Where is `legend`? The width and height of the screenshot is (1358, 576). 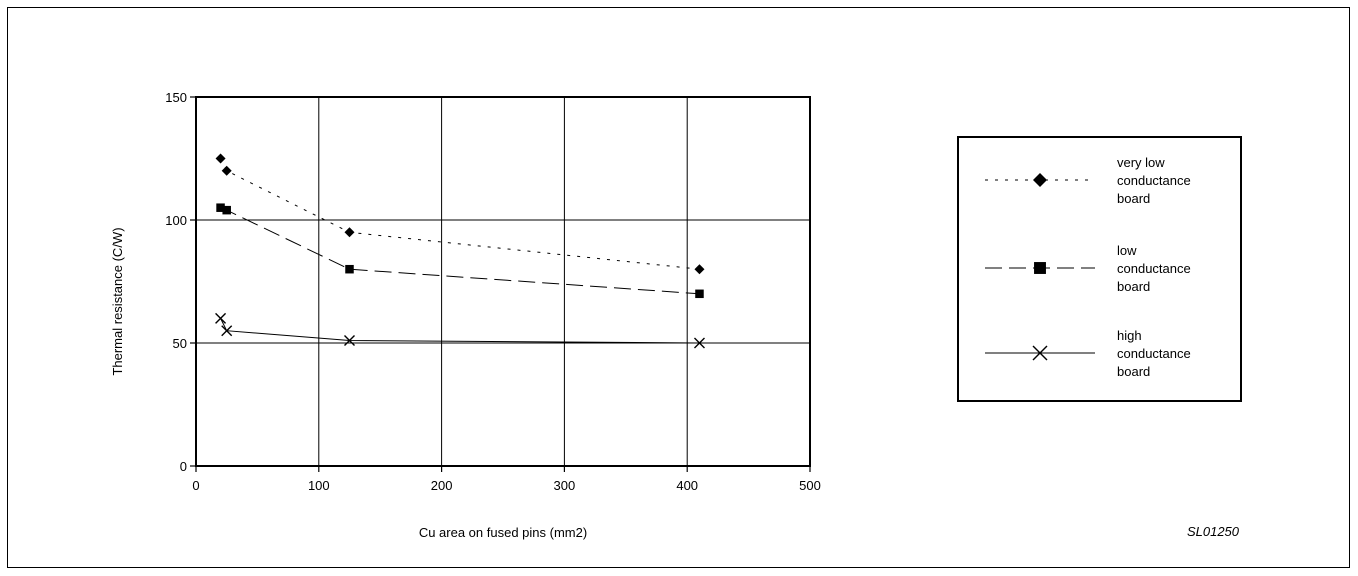 legend is located at coordinates (1099, 269).